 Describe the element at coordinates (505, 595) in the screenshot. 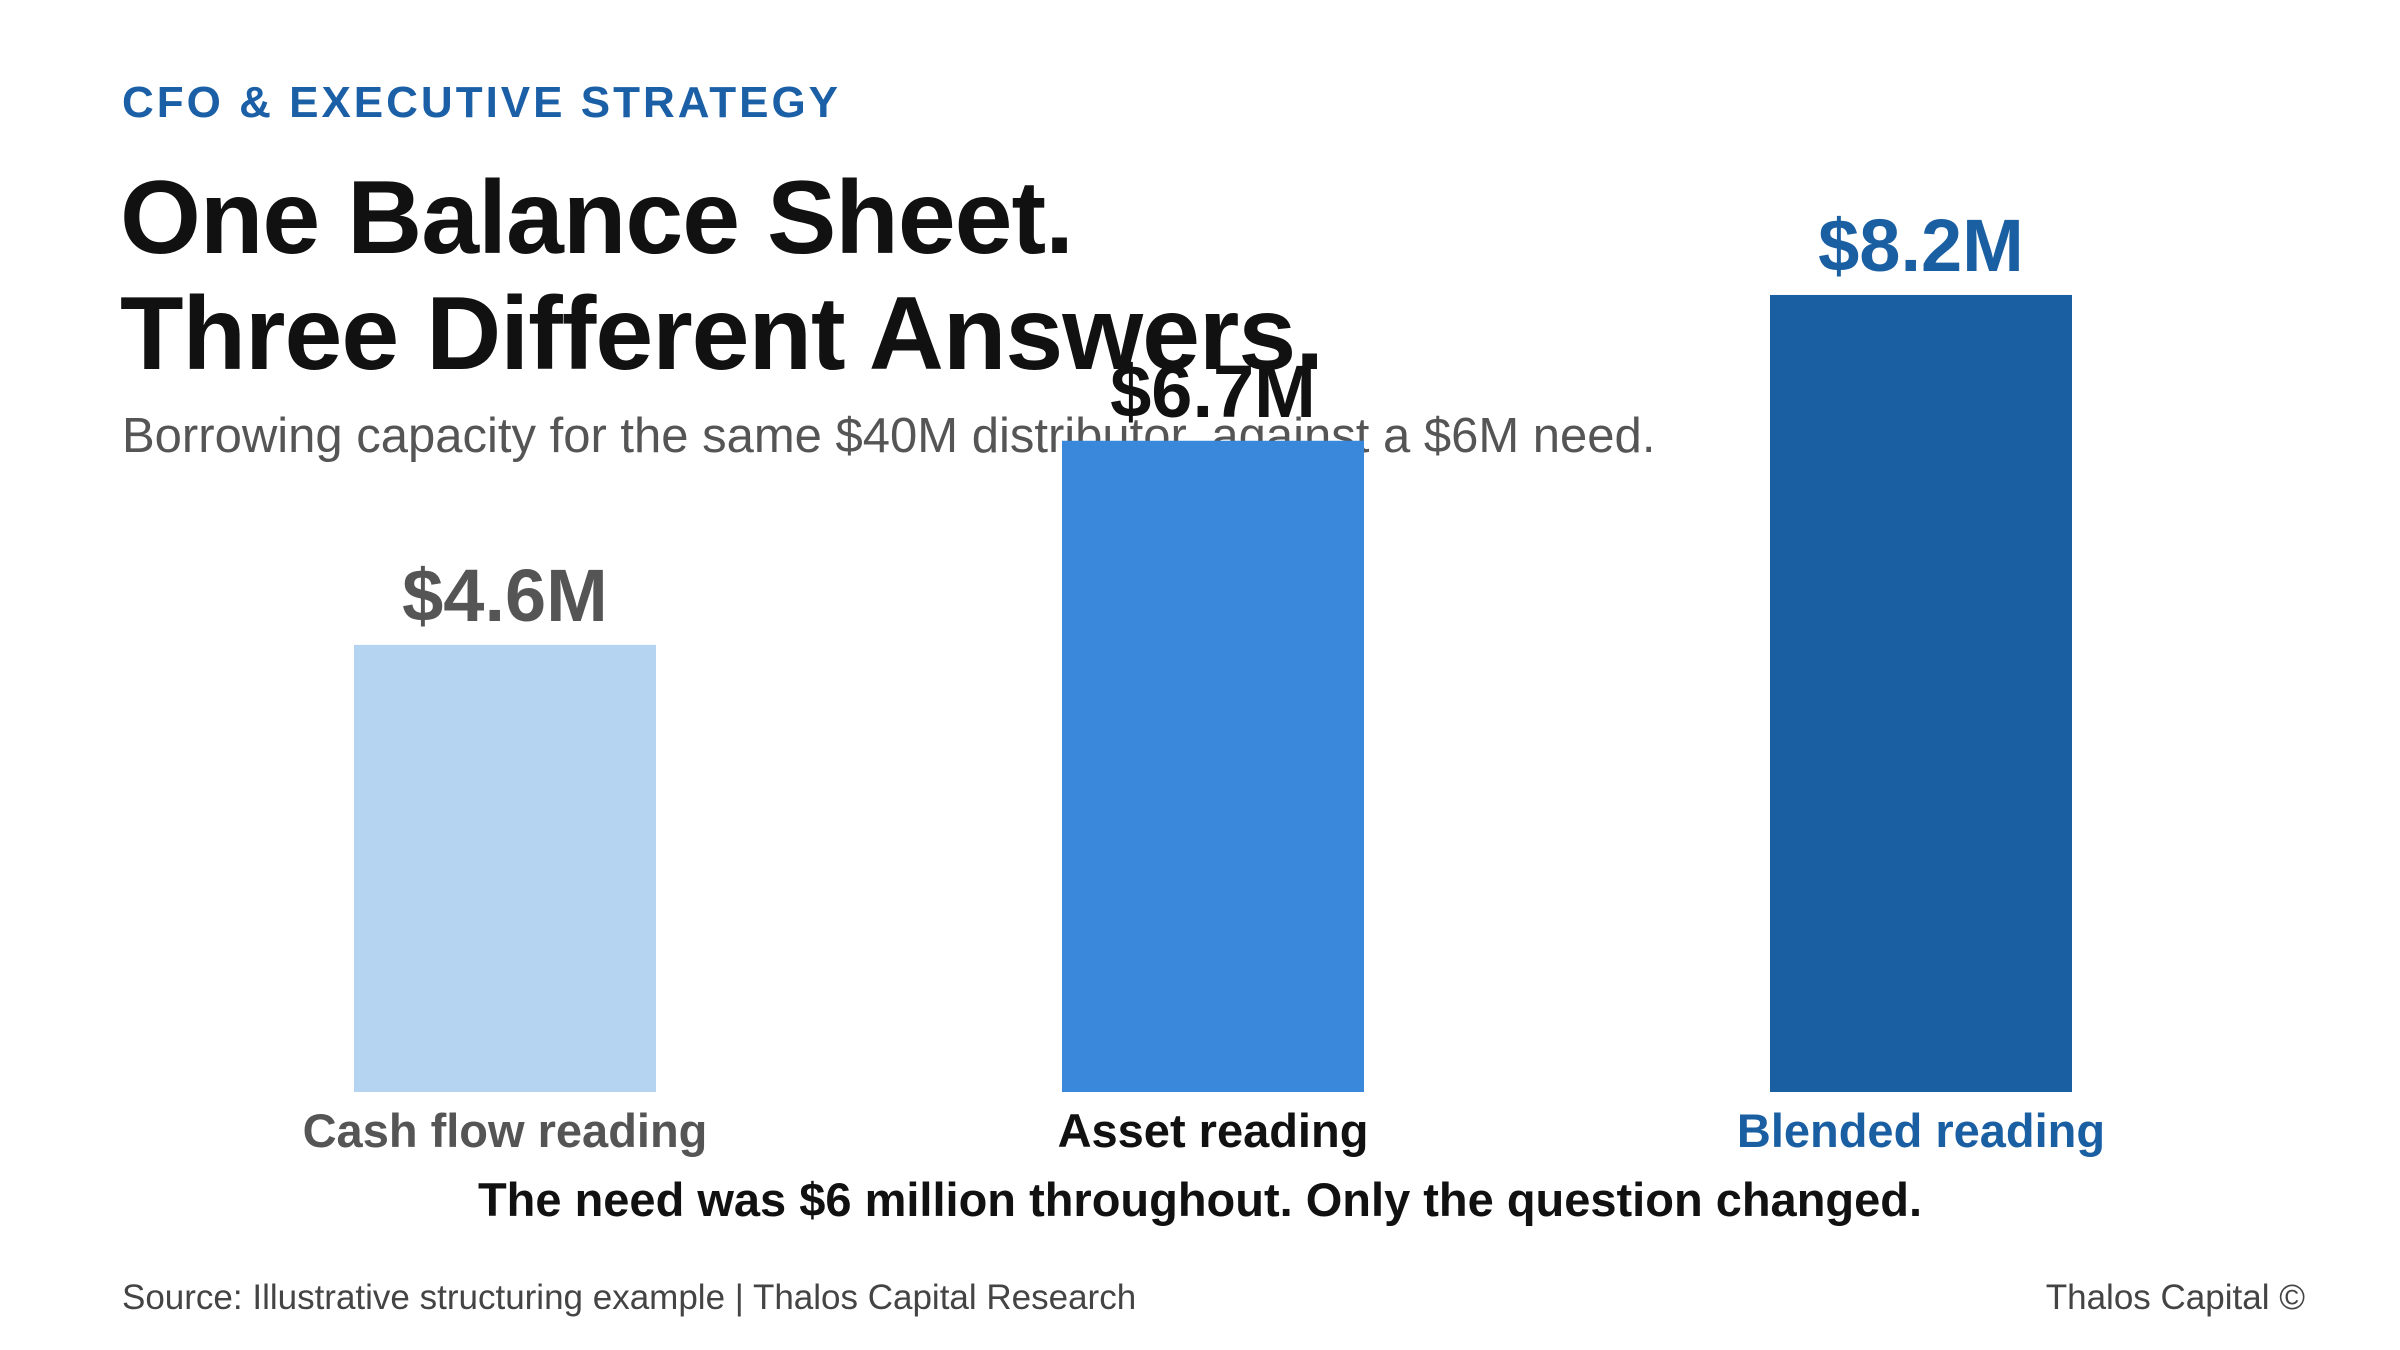

I see `bar-value-label-1: $4.6M` at that location.